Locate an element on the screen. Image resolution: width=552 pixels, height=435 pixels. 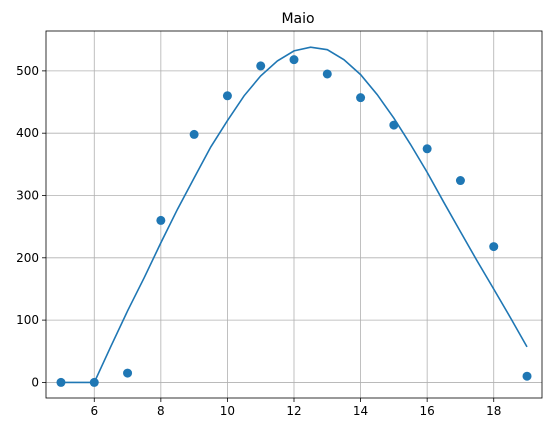
y-tick-label: 400 is located at coordinates (27, 133).